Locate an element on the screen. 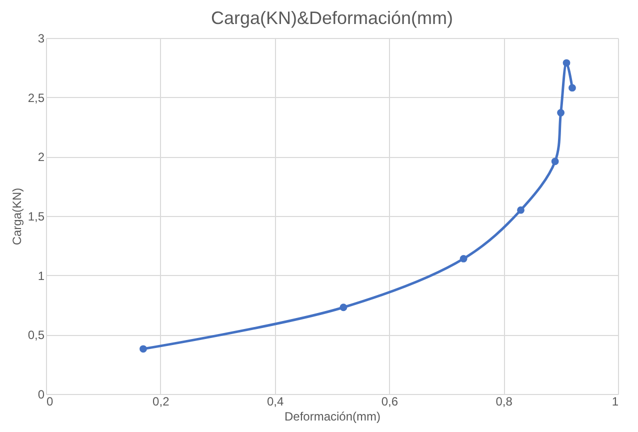 This screenshot has width=638, height=432. y-tick-label: 0,5 is located at coordinates (36, 335).